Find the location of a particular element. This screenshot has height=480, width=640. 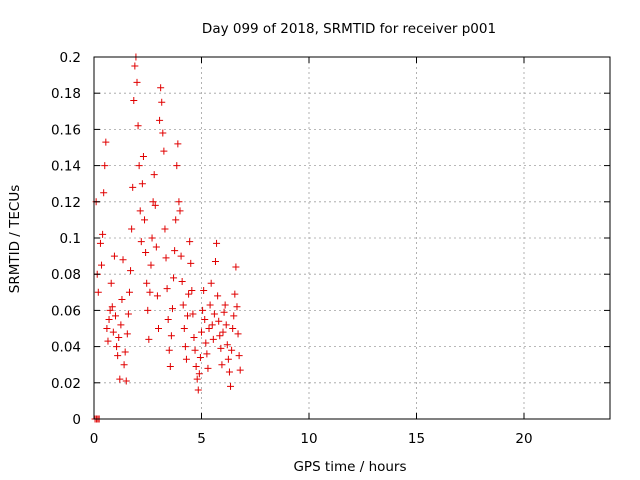

x-tick-label: 5 is located at coordinates (201, 439).